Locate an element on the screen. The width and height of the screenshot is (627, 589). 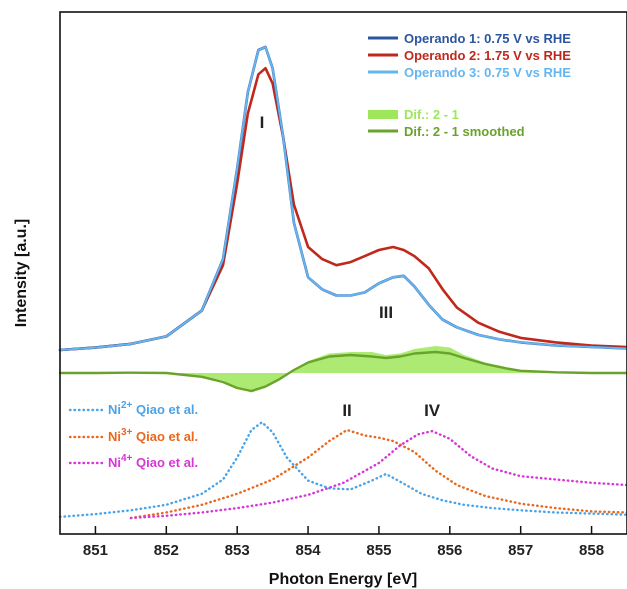
x-tick-label: 852 is located at coordinates (166, 550).